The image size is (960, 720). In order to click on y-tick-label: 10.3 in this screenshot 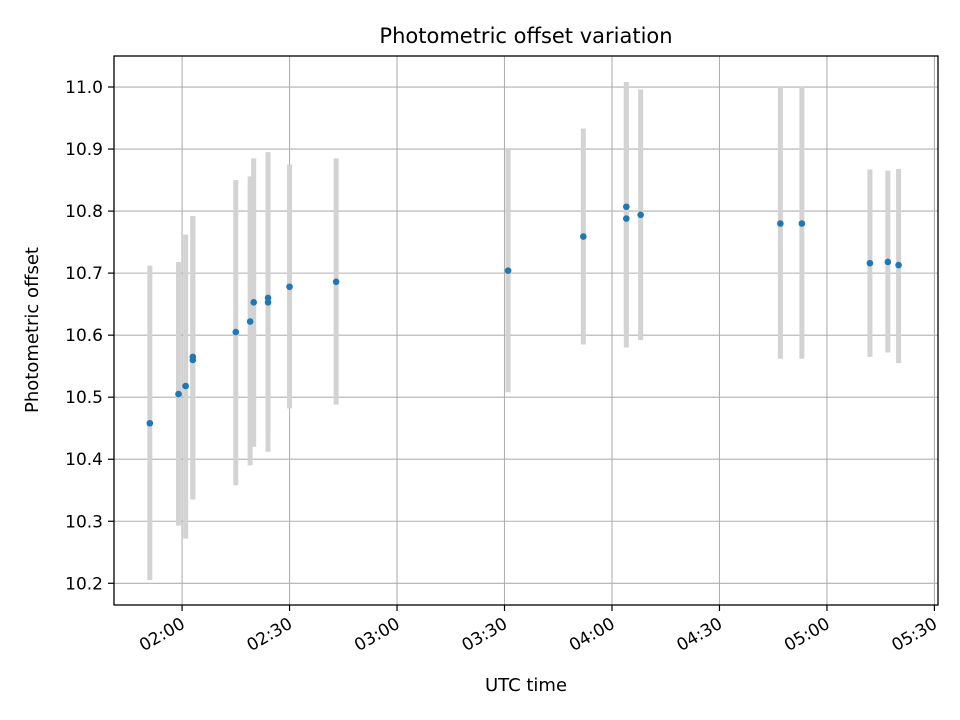, I will do `click(84, 522)`.